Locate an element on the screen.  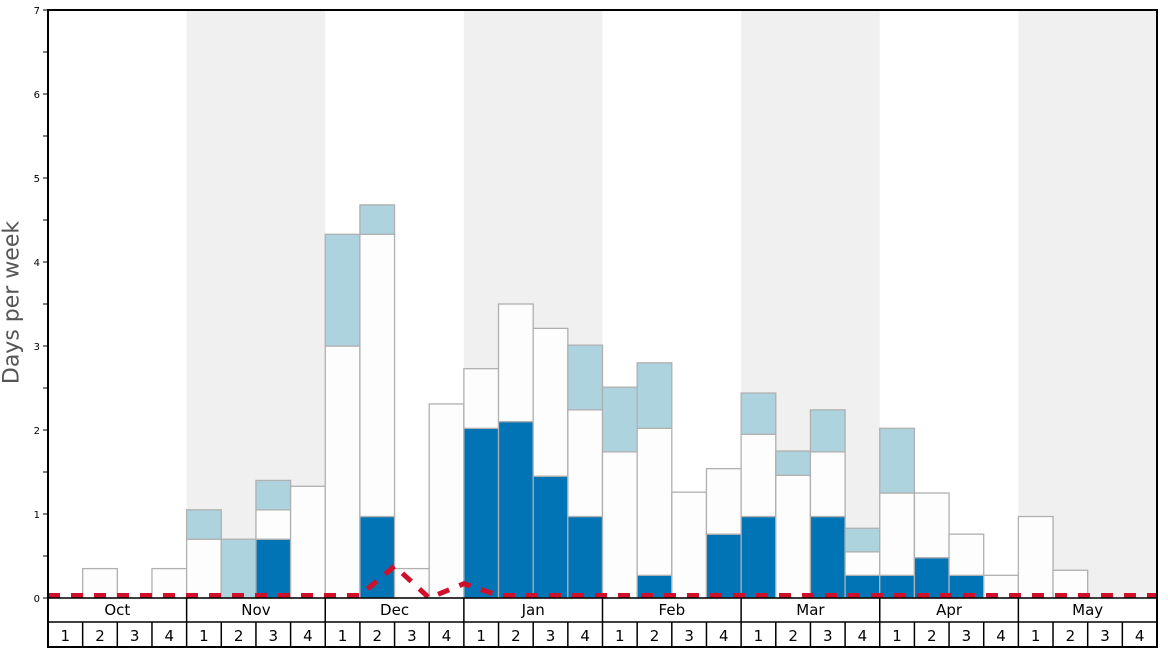
y-tick-label: 2 is located at coordinates (37, 431).